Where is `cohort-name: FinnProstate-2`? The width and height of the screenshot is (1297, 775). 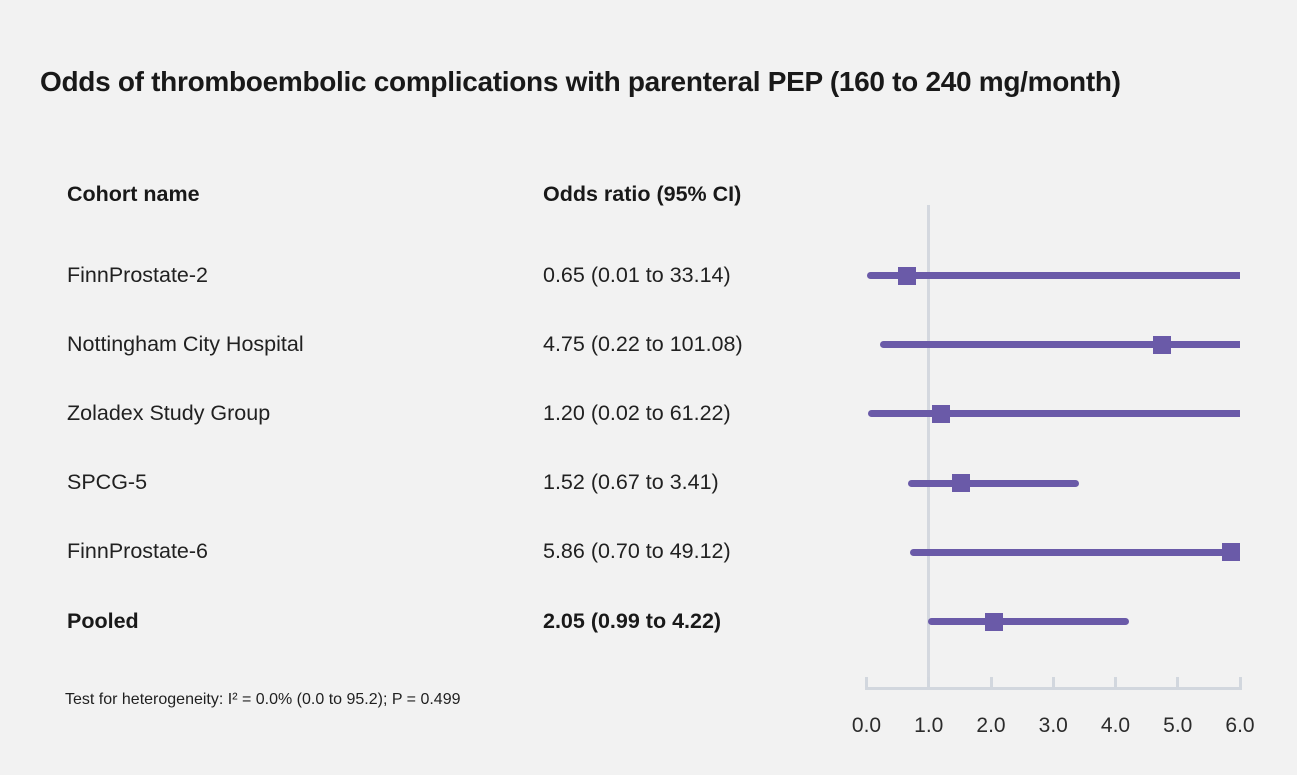 cohort-name: FinnProstate-2 is located at coordinates (138, 274).